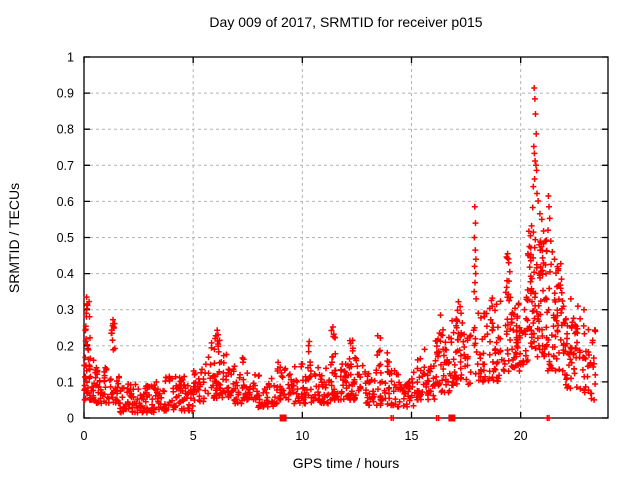 This screenshot has height=480, width=640. Describe the element at coordinates (65, 94) in the screenshot. I see `y-tick-label: 0.9` at that location.